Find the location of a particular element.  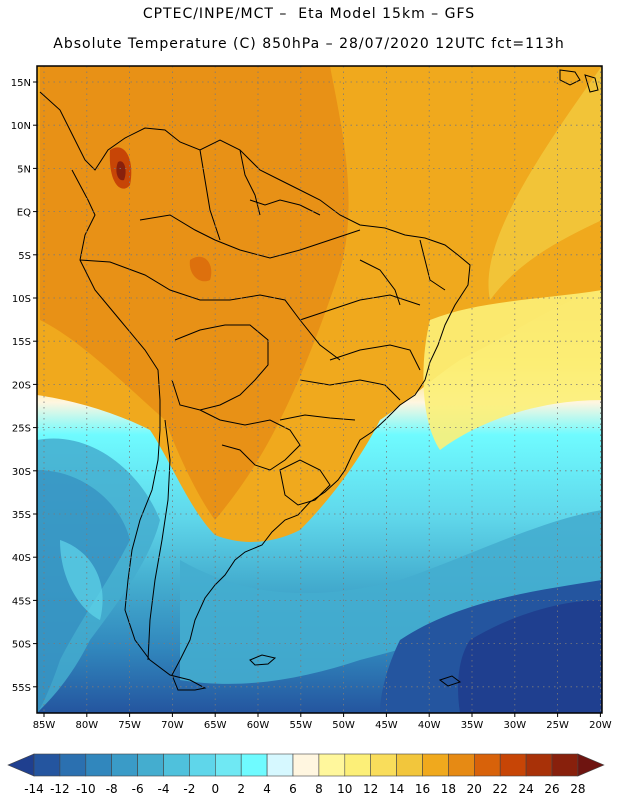

colorbar-tick-label: 26 is located at coordinates (551, 789).